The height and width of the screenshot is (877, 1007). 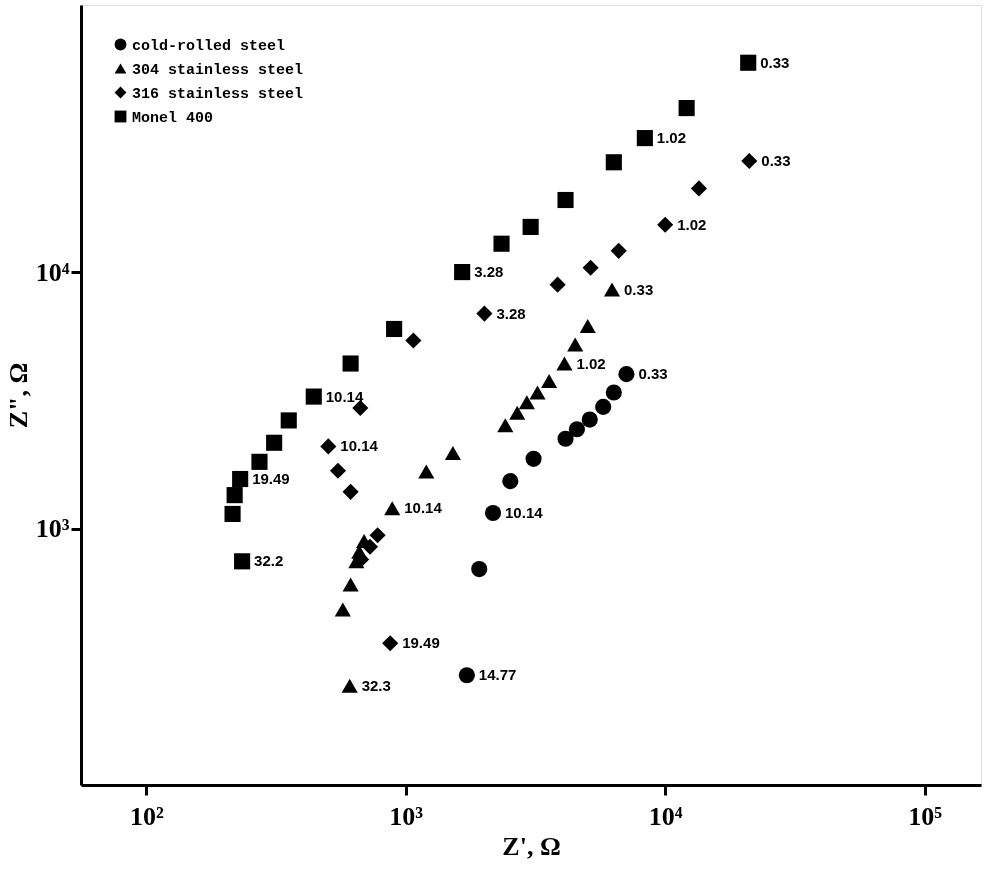 What do you see at coordinates (218, 94) in the screenshot?
I see `legend-label: 316 stainless steel` at bounding box center [218, 94].